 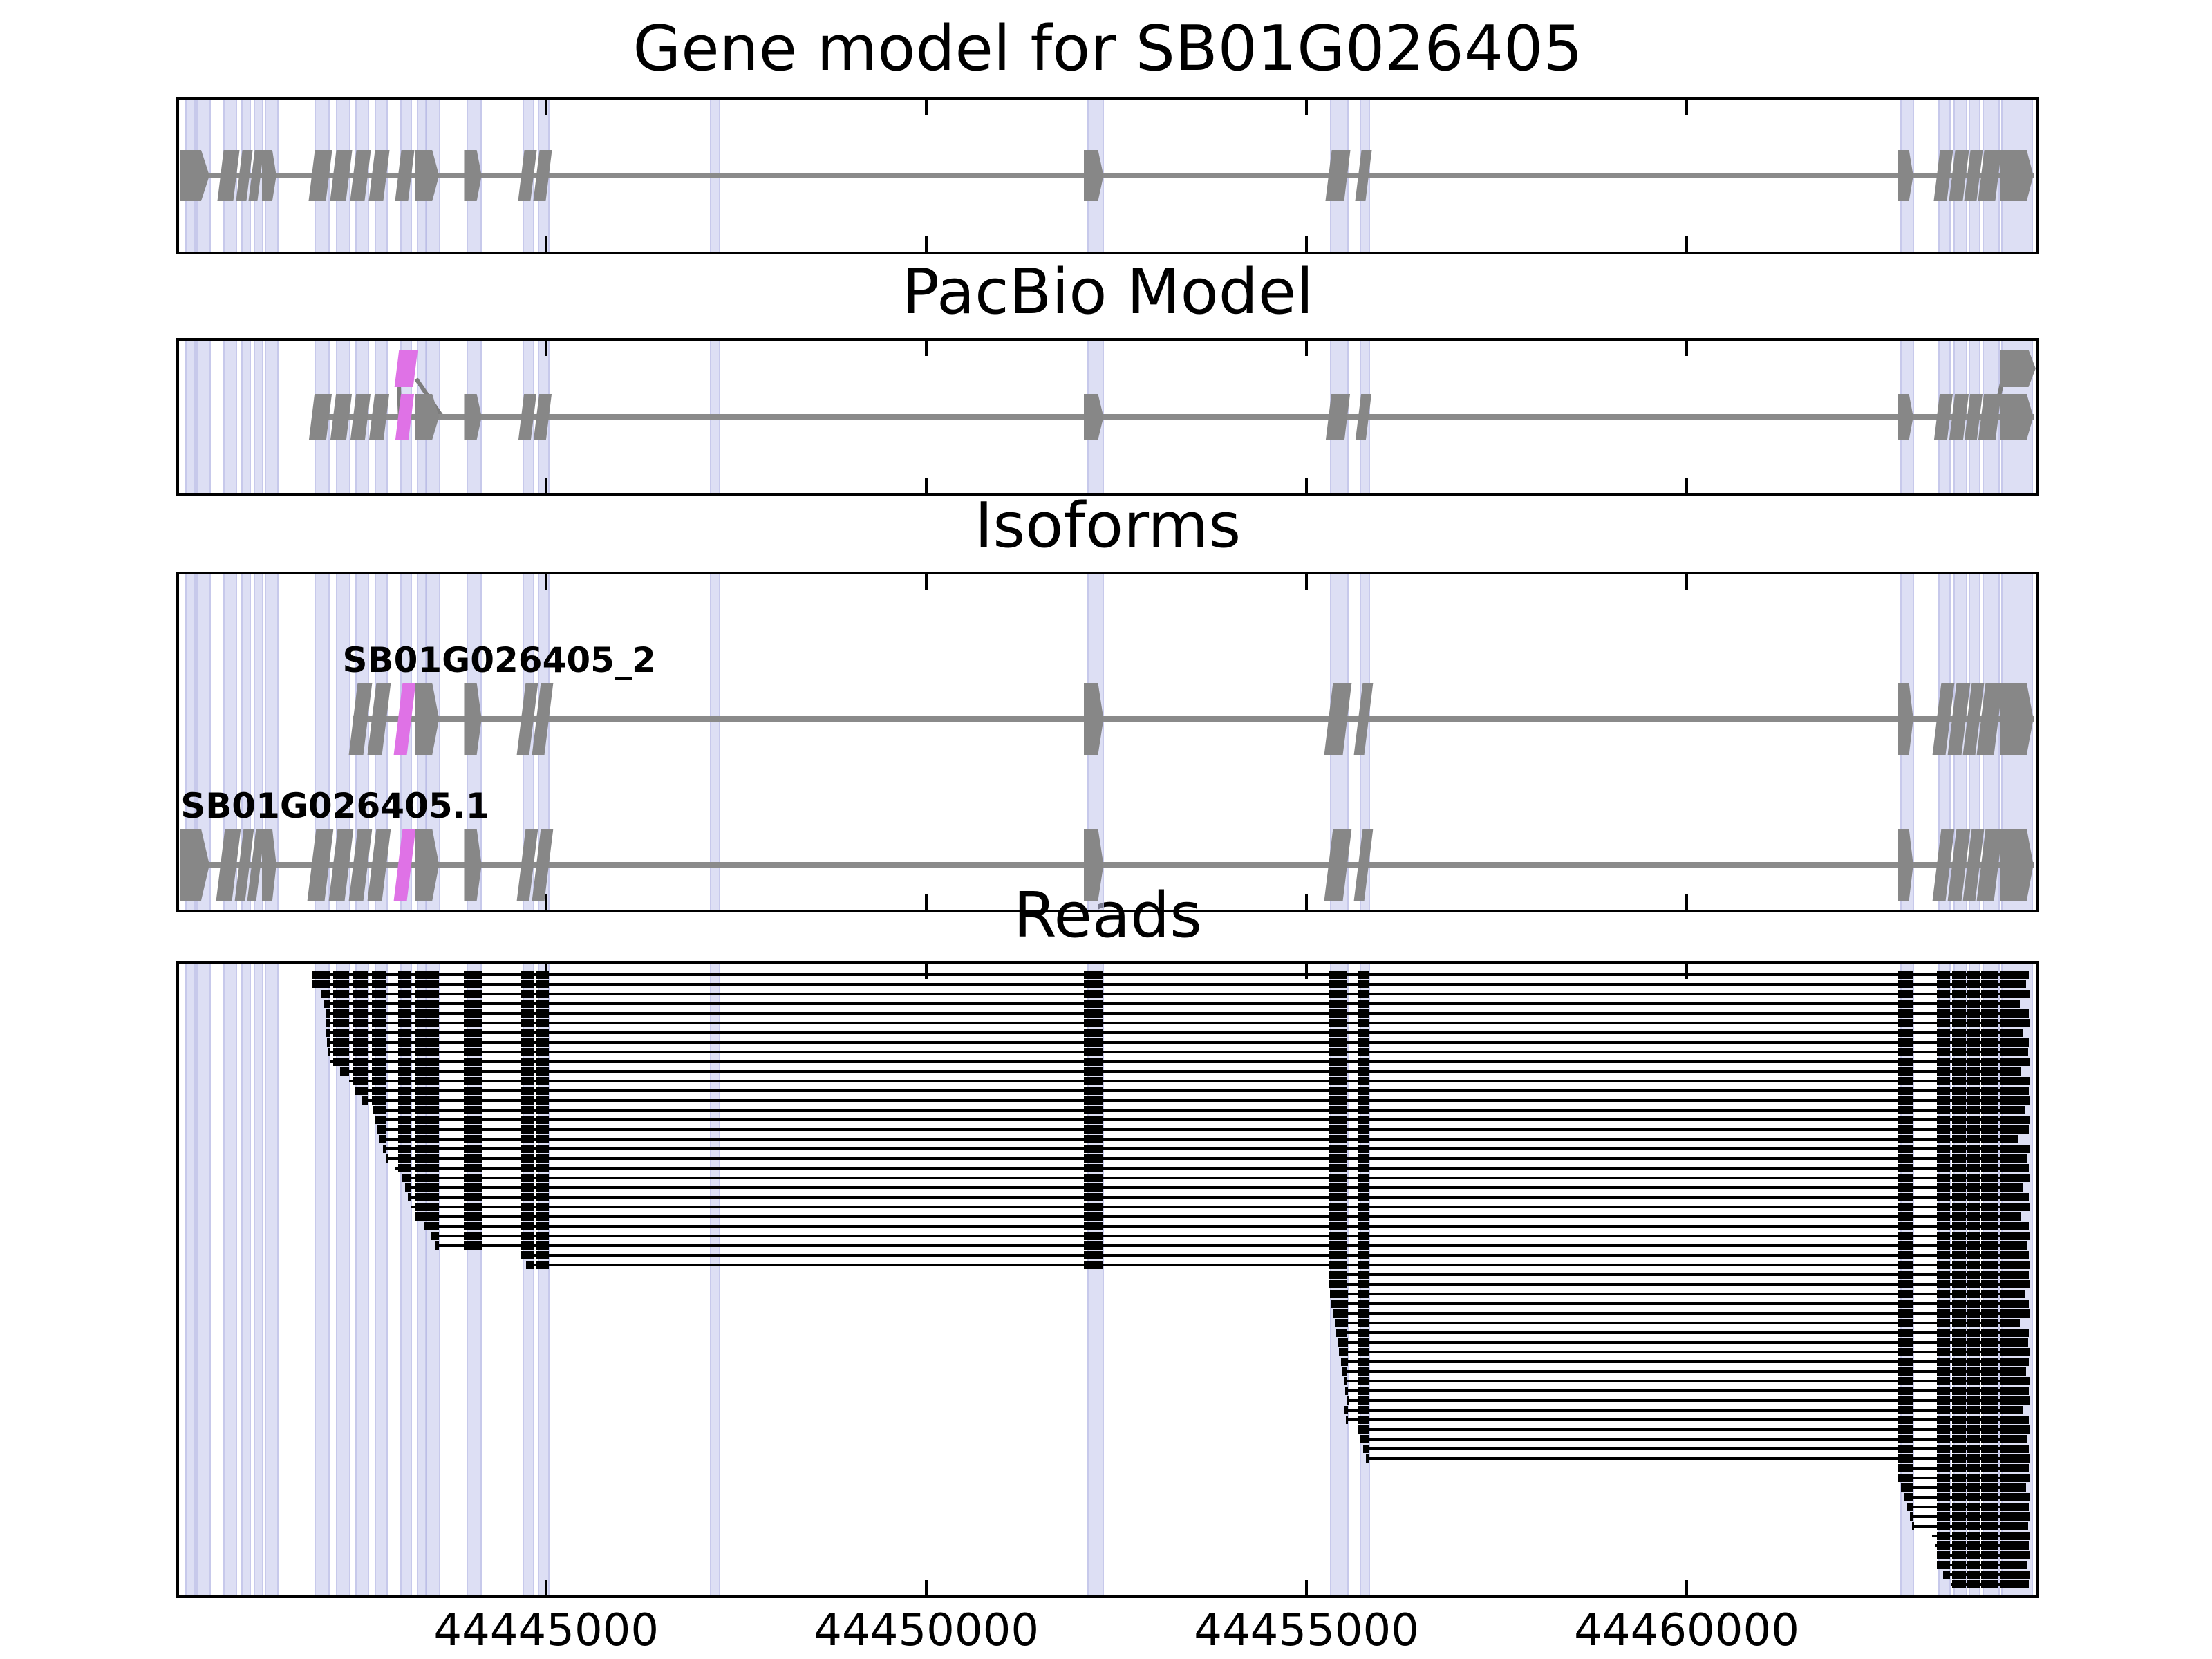 What do you see at coordinates (1107, 525) in the screenshot?
I see `panel-title-isoforms: Isoforms` at bounding box center [1107, 525].